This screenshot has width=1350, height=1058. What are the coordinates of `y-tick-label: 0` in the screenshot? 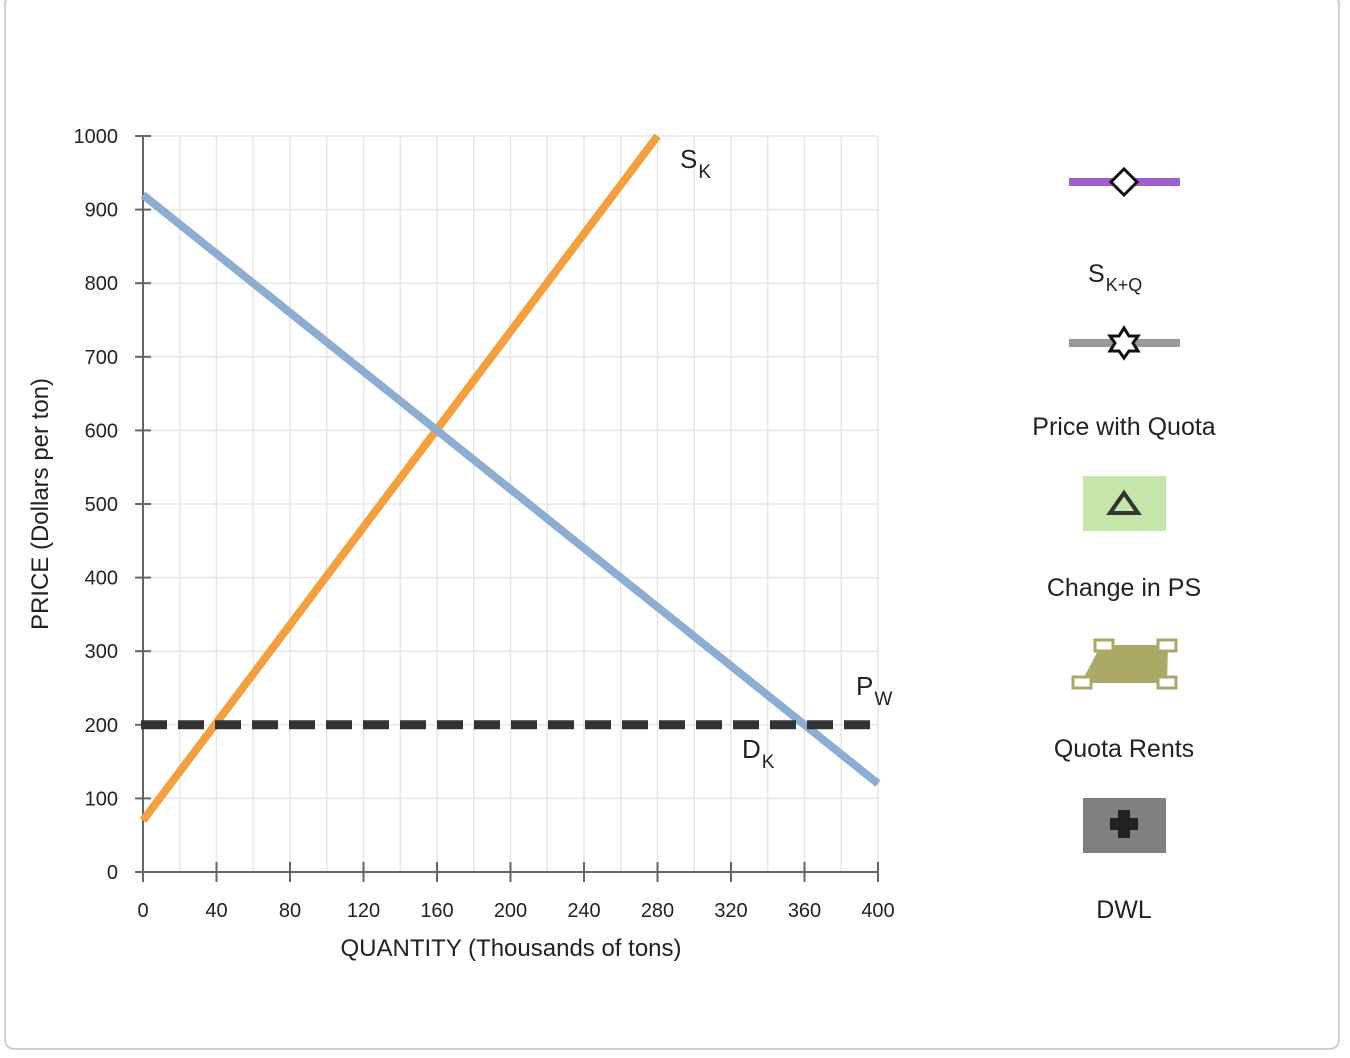 It's located at (112, 873).